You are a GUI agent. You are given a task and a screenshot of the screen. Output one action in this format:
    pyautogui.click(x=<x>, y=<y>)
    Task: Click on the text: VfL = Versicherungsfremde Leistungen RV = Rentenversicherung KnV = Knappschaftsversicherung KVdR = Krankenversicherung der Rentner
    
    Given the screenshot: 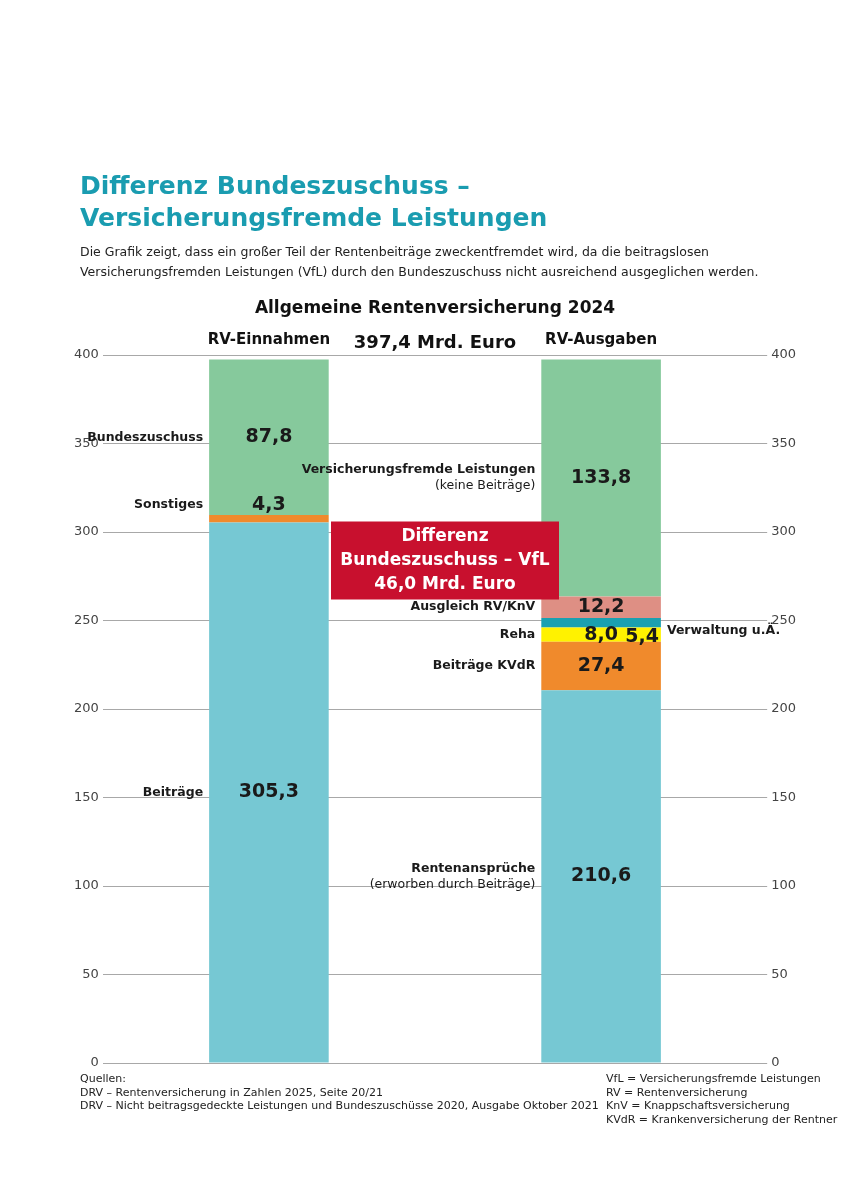 What is the action you would take?
    pyautogui.click(x=722, y=1099)
    